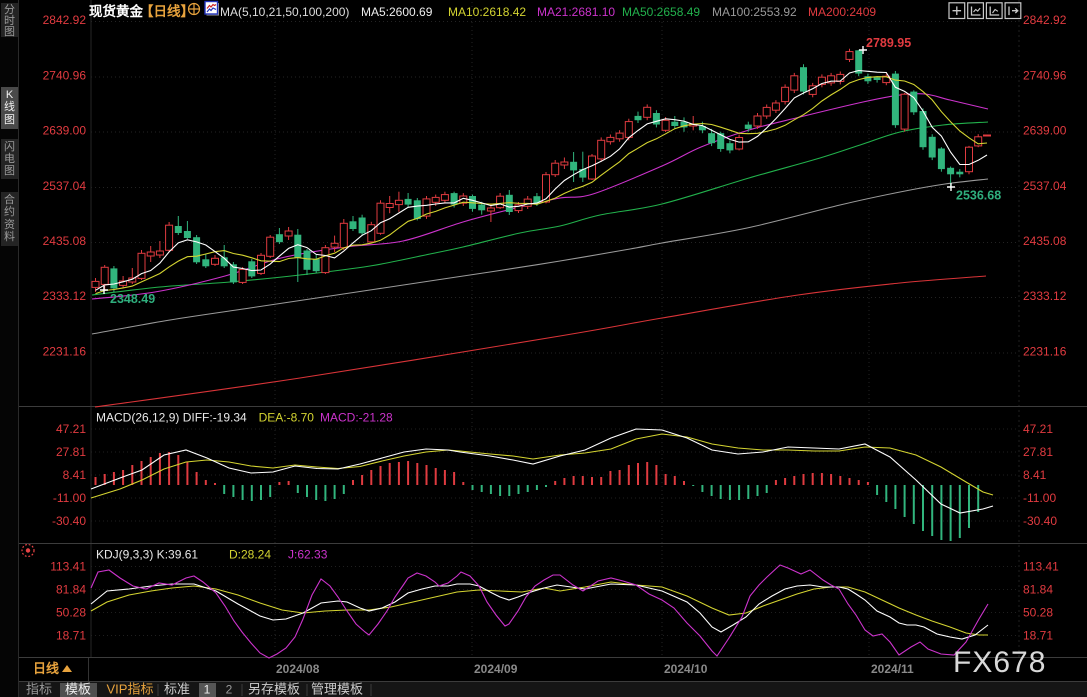 This screenshot has width=1087, height=697. Describe the element at coordinates (337, 689) in the screenshot. I see `svg-text: 管理模板` at that location.